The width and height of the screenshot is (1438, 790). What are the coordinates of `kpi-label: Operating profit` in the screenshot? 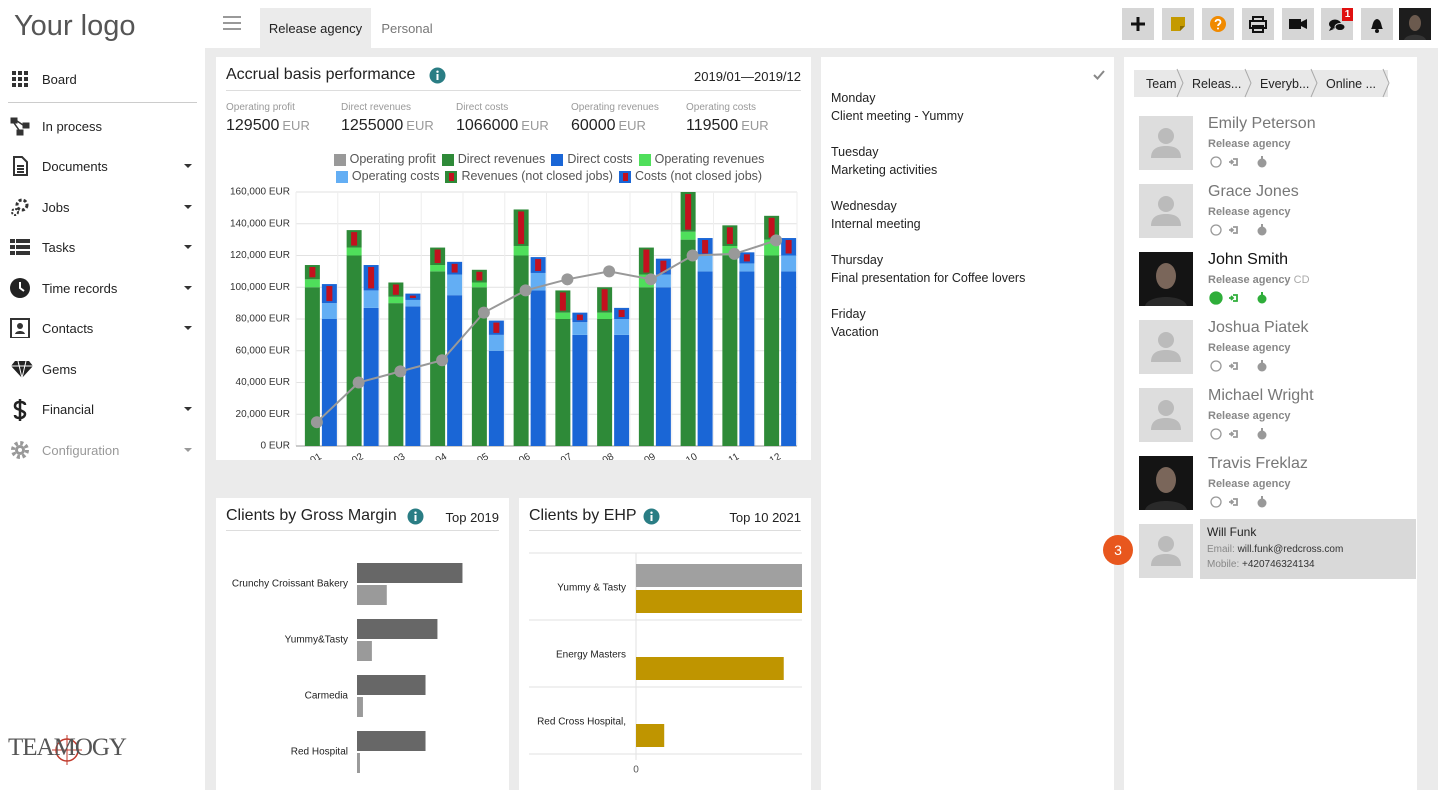 It's located at (260, 107).